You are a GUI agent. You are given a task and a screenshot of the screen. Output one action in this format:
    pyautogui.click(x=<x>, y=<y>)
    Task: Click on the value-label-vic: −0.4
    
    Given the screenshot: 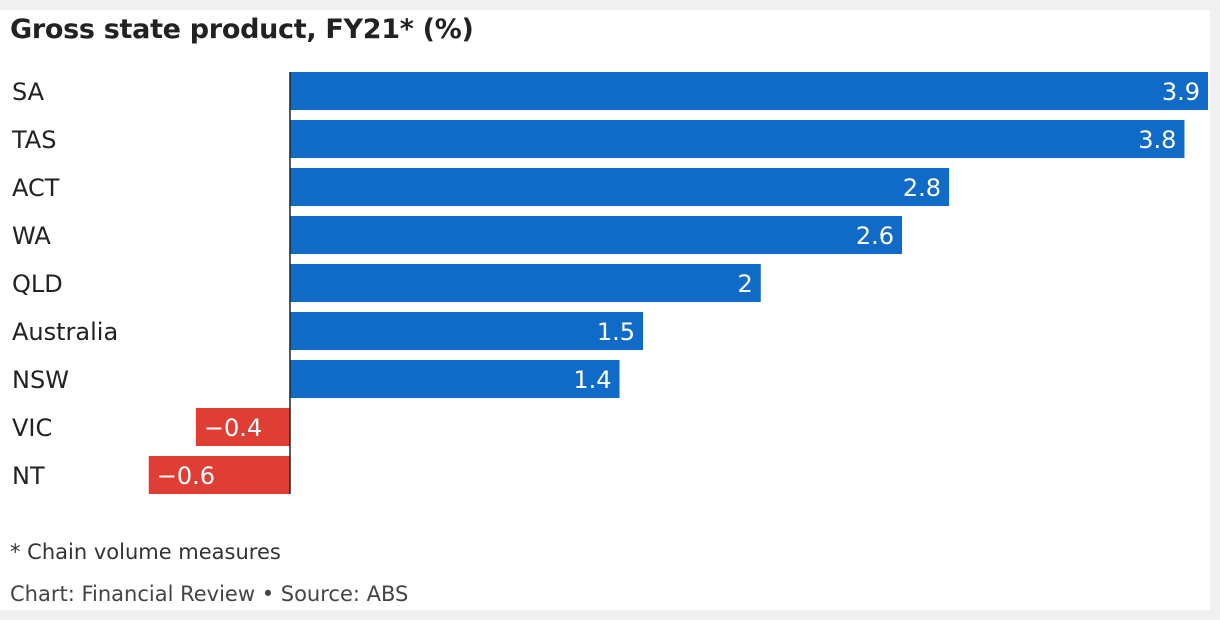 What is the action you would take?
    pyautogui.click(x=233, y=428)
    